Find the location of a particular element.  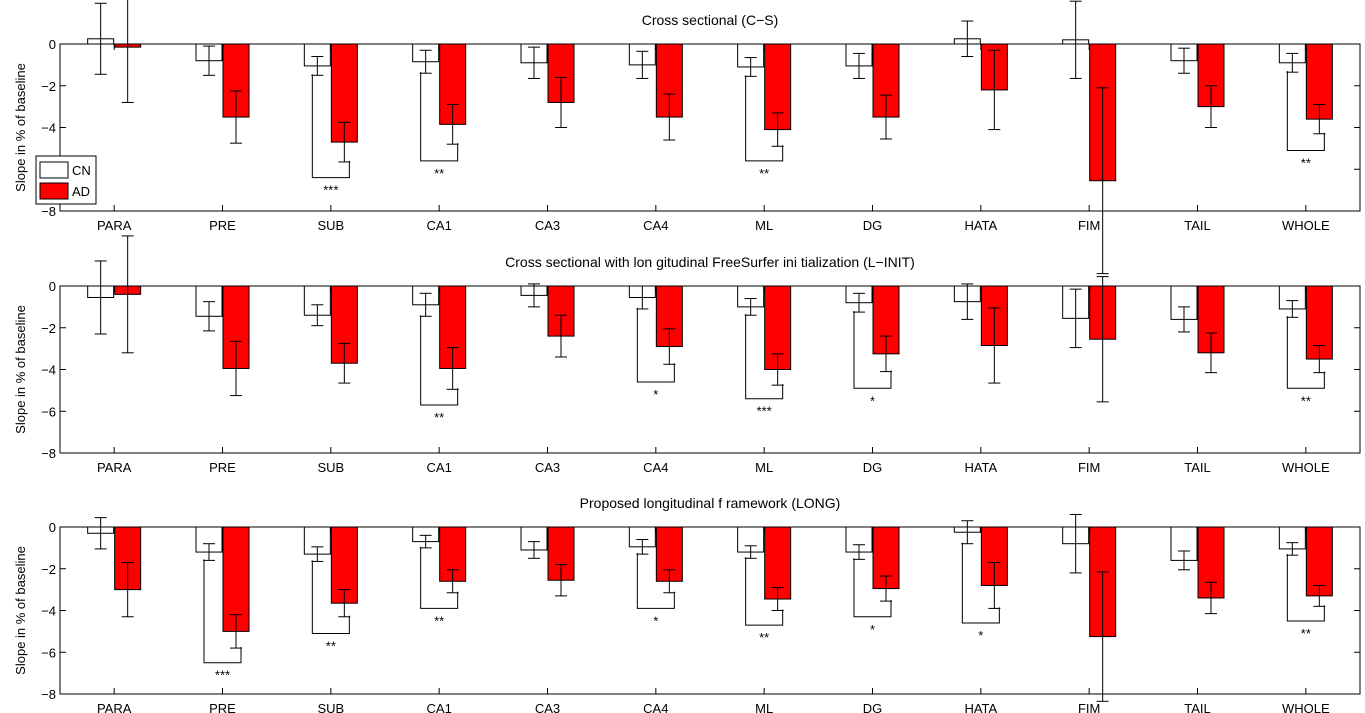

legend-label-ad: AD is located at coordinates (81, 191).